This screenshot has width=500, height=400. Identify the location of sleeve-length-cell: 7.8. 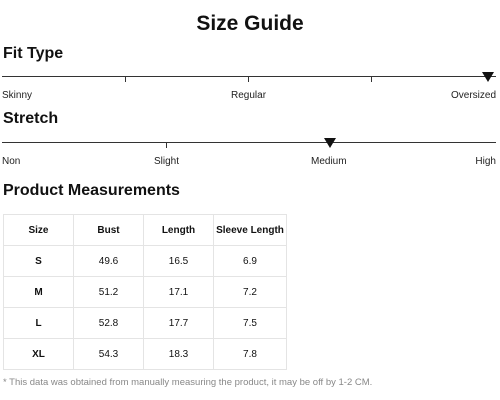
(250, 354).